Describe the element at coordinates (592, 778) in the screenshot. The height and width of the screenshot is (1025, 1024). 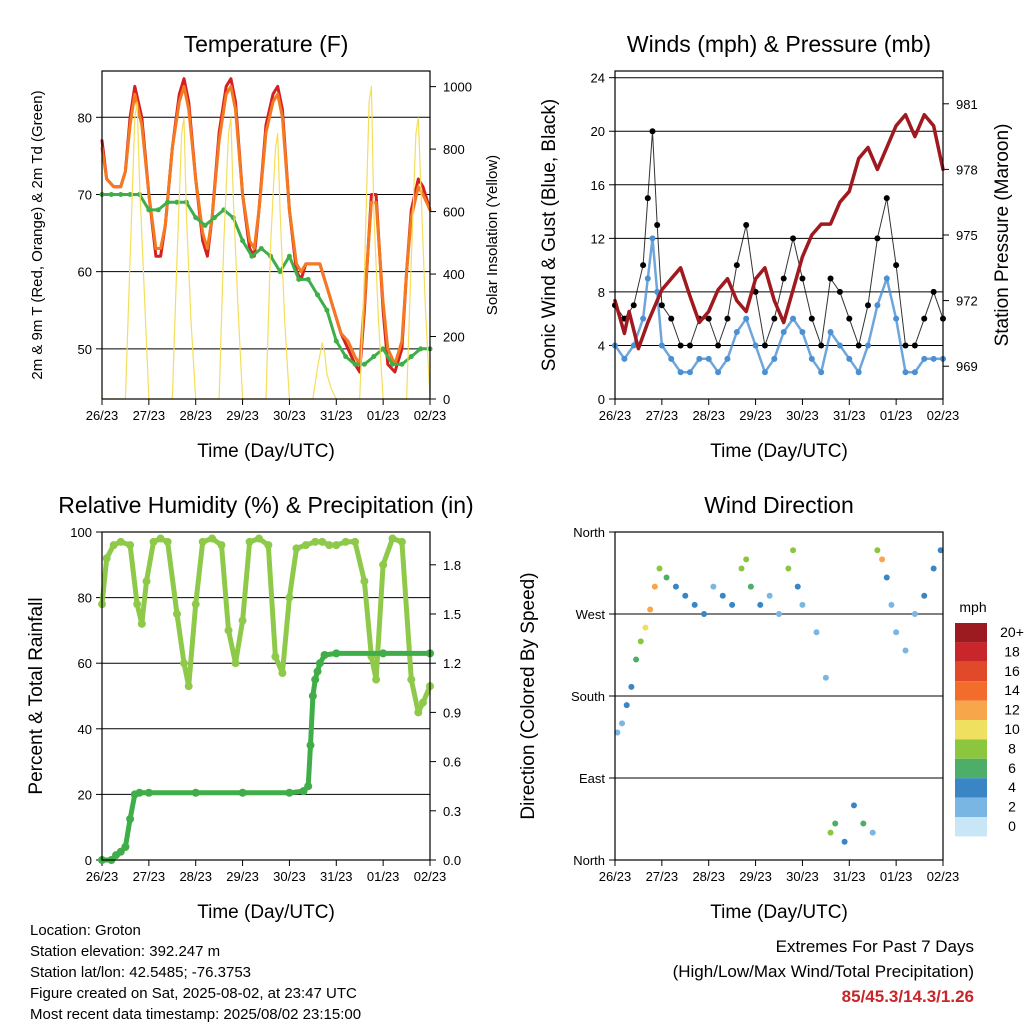
I see `p4-ytick-label: East` at that location.